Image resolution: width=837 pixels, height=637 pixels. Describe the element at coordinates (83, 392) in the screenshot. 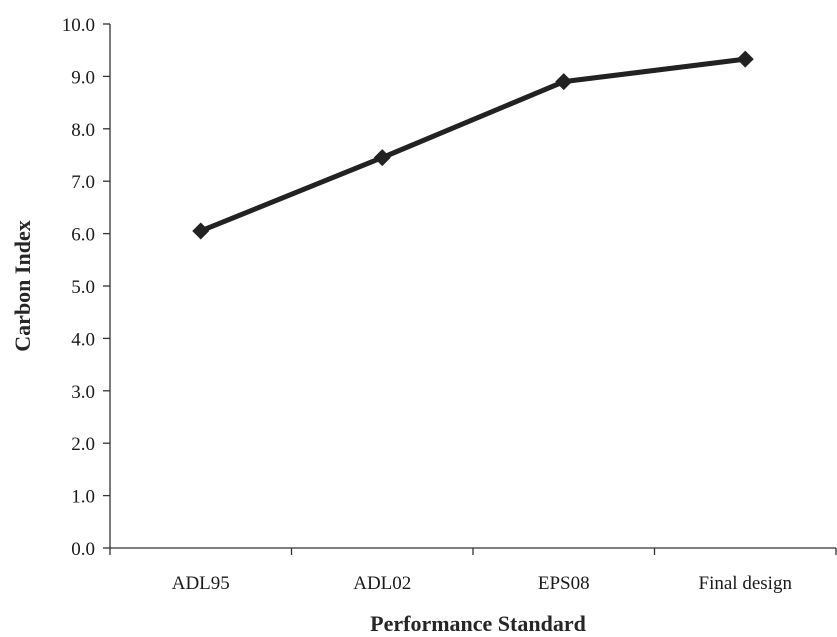

I see `y-tick-label: 3.0` at that location.